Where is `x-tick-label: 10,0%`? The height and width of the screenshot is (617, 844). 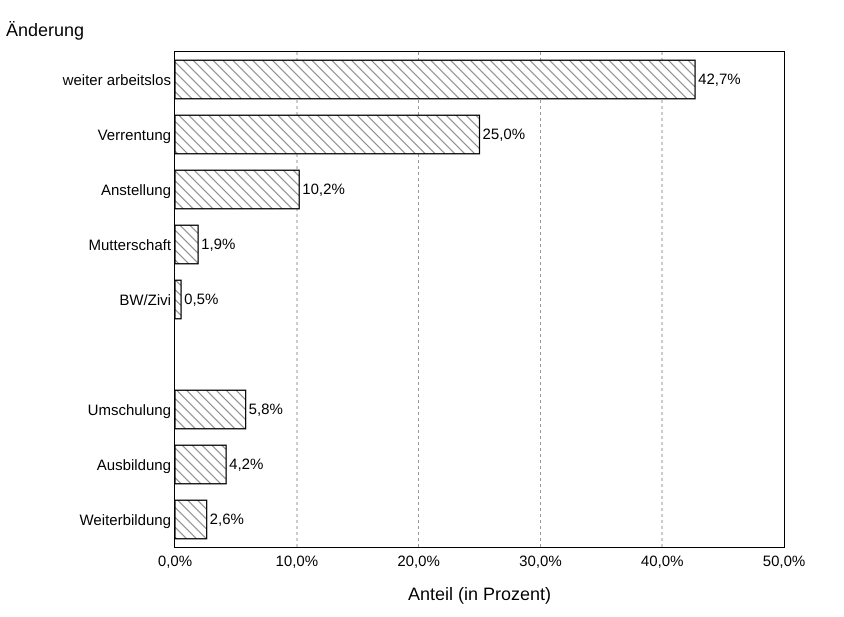
x-tick-label: 10,0% is located at coordinates (297, 561).